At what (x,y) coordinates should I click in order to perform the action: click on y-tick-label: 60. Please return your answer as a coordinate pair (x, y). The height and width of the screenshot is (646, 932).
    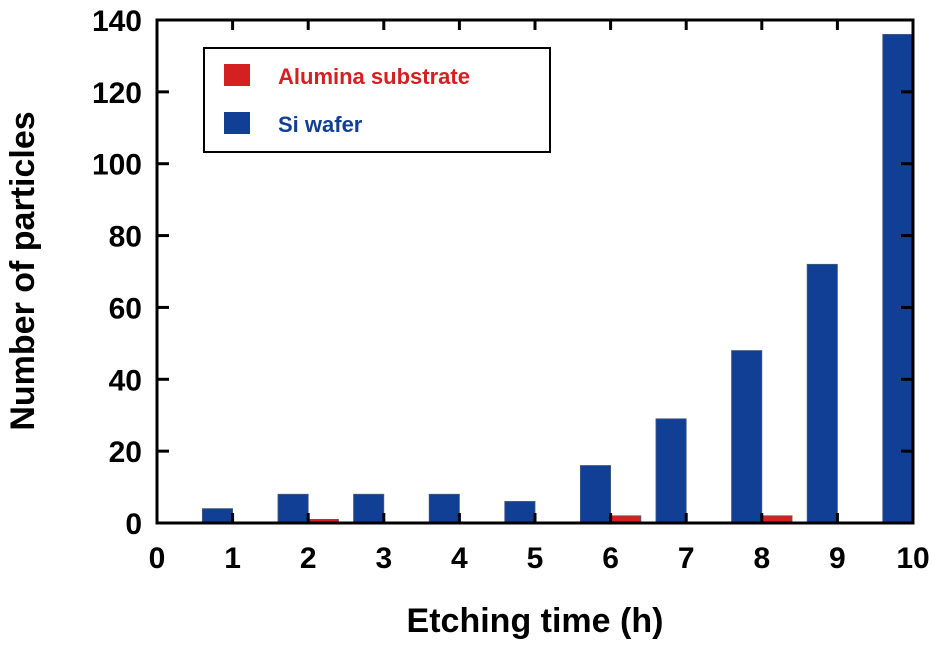
    Looking at the image, I should click on (125, 308).